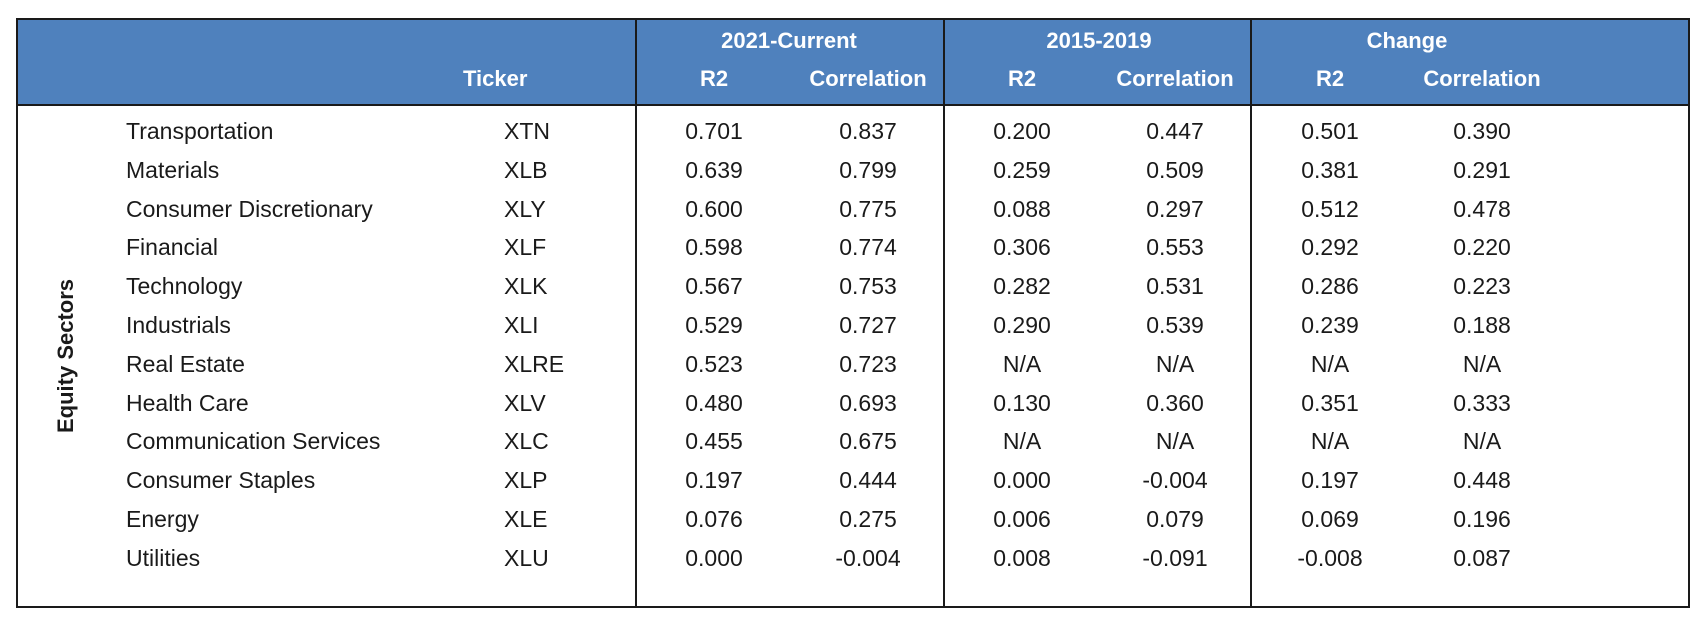  Describe the element at coordinates (1330, 286) in the screenshot. I see `value-change-r2: 0.286` at that location.